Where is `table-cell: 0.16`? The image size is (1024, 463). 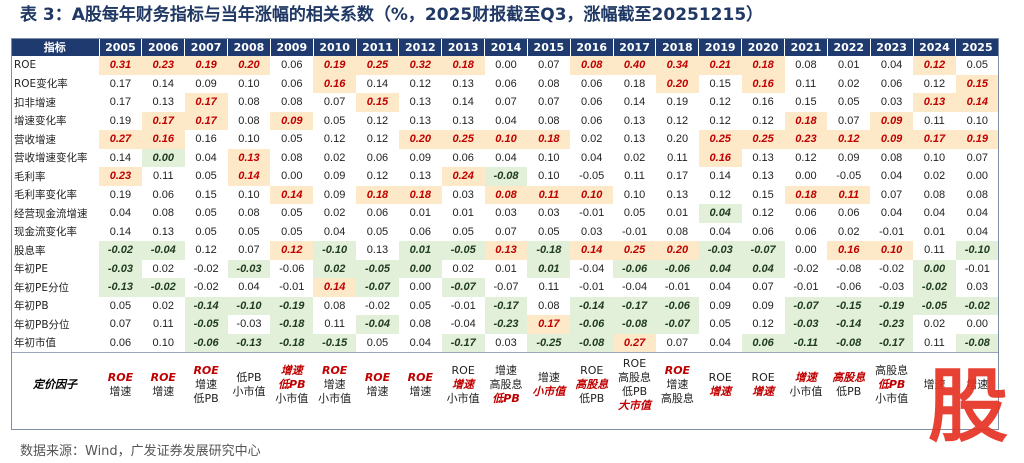
table-cell: 0.16 is located at coordinates (206, 139).